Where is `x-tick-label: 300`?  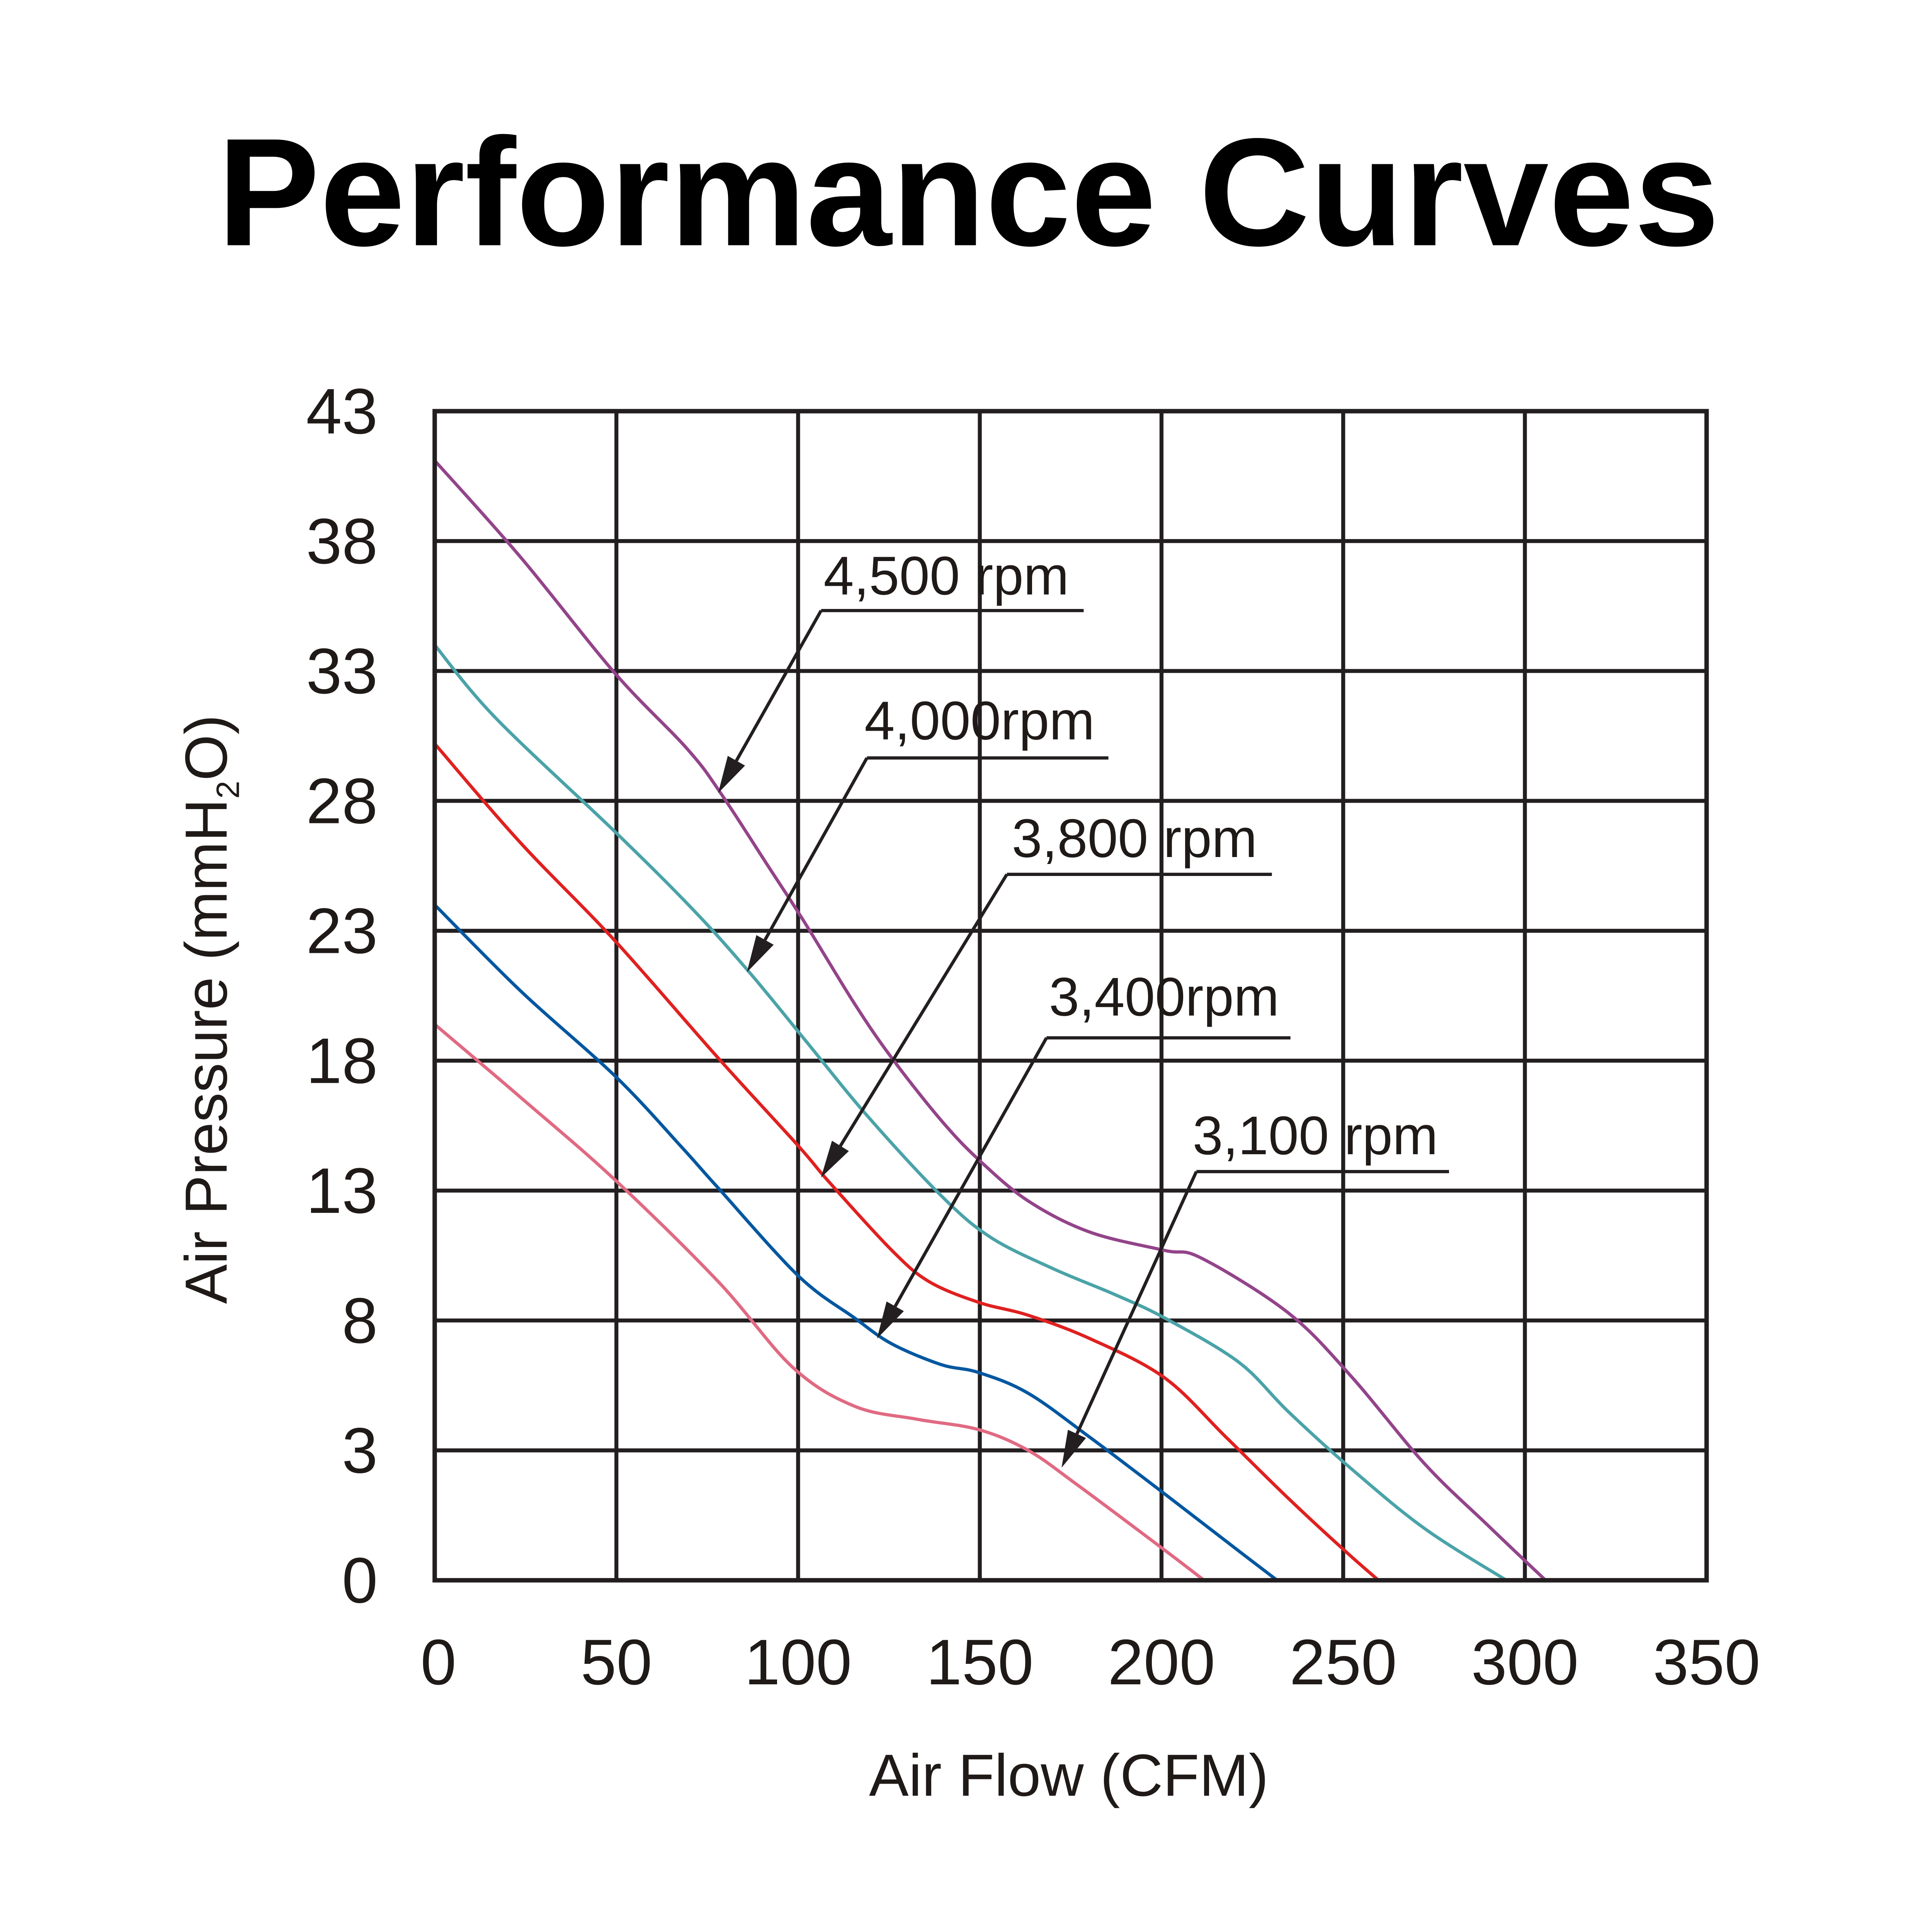
x-tick-label: 300 is located at coordinates (1525, 1662).